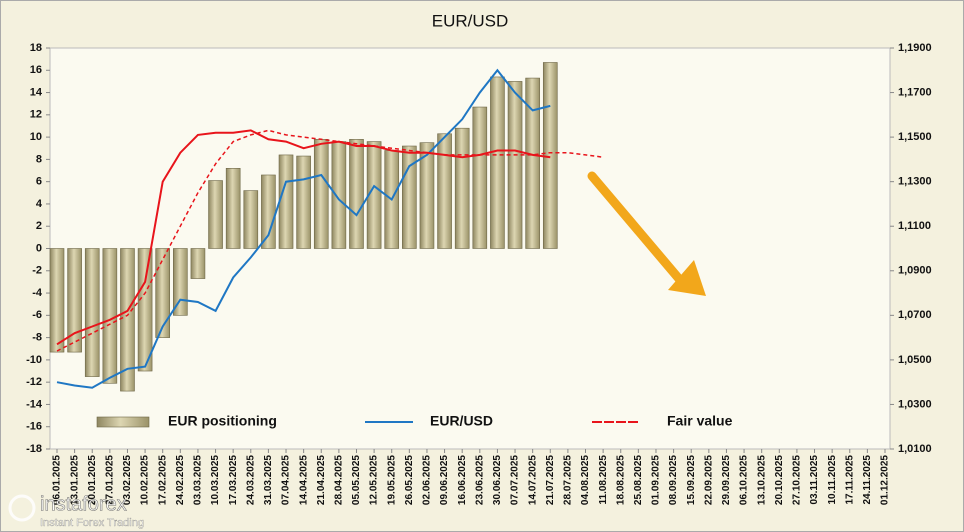 The height and width of the screenshot is (532, 964). What do you see at coordinates (550, 480) in the screenshot?
I see `x-tick-label: 21.07.2025` at bounding box center [550, 480].